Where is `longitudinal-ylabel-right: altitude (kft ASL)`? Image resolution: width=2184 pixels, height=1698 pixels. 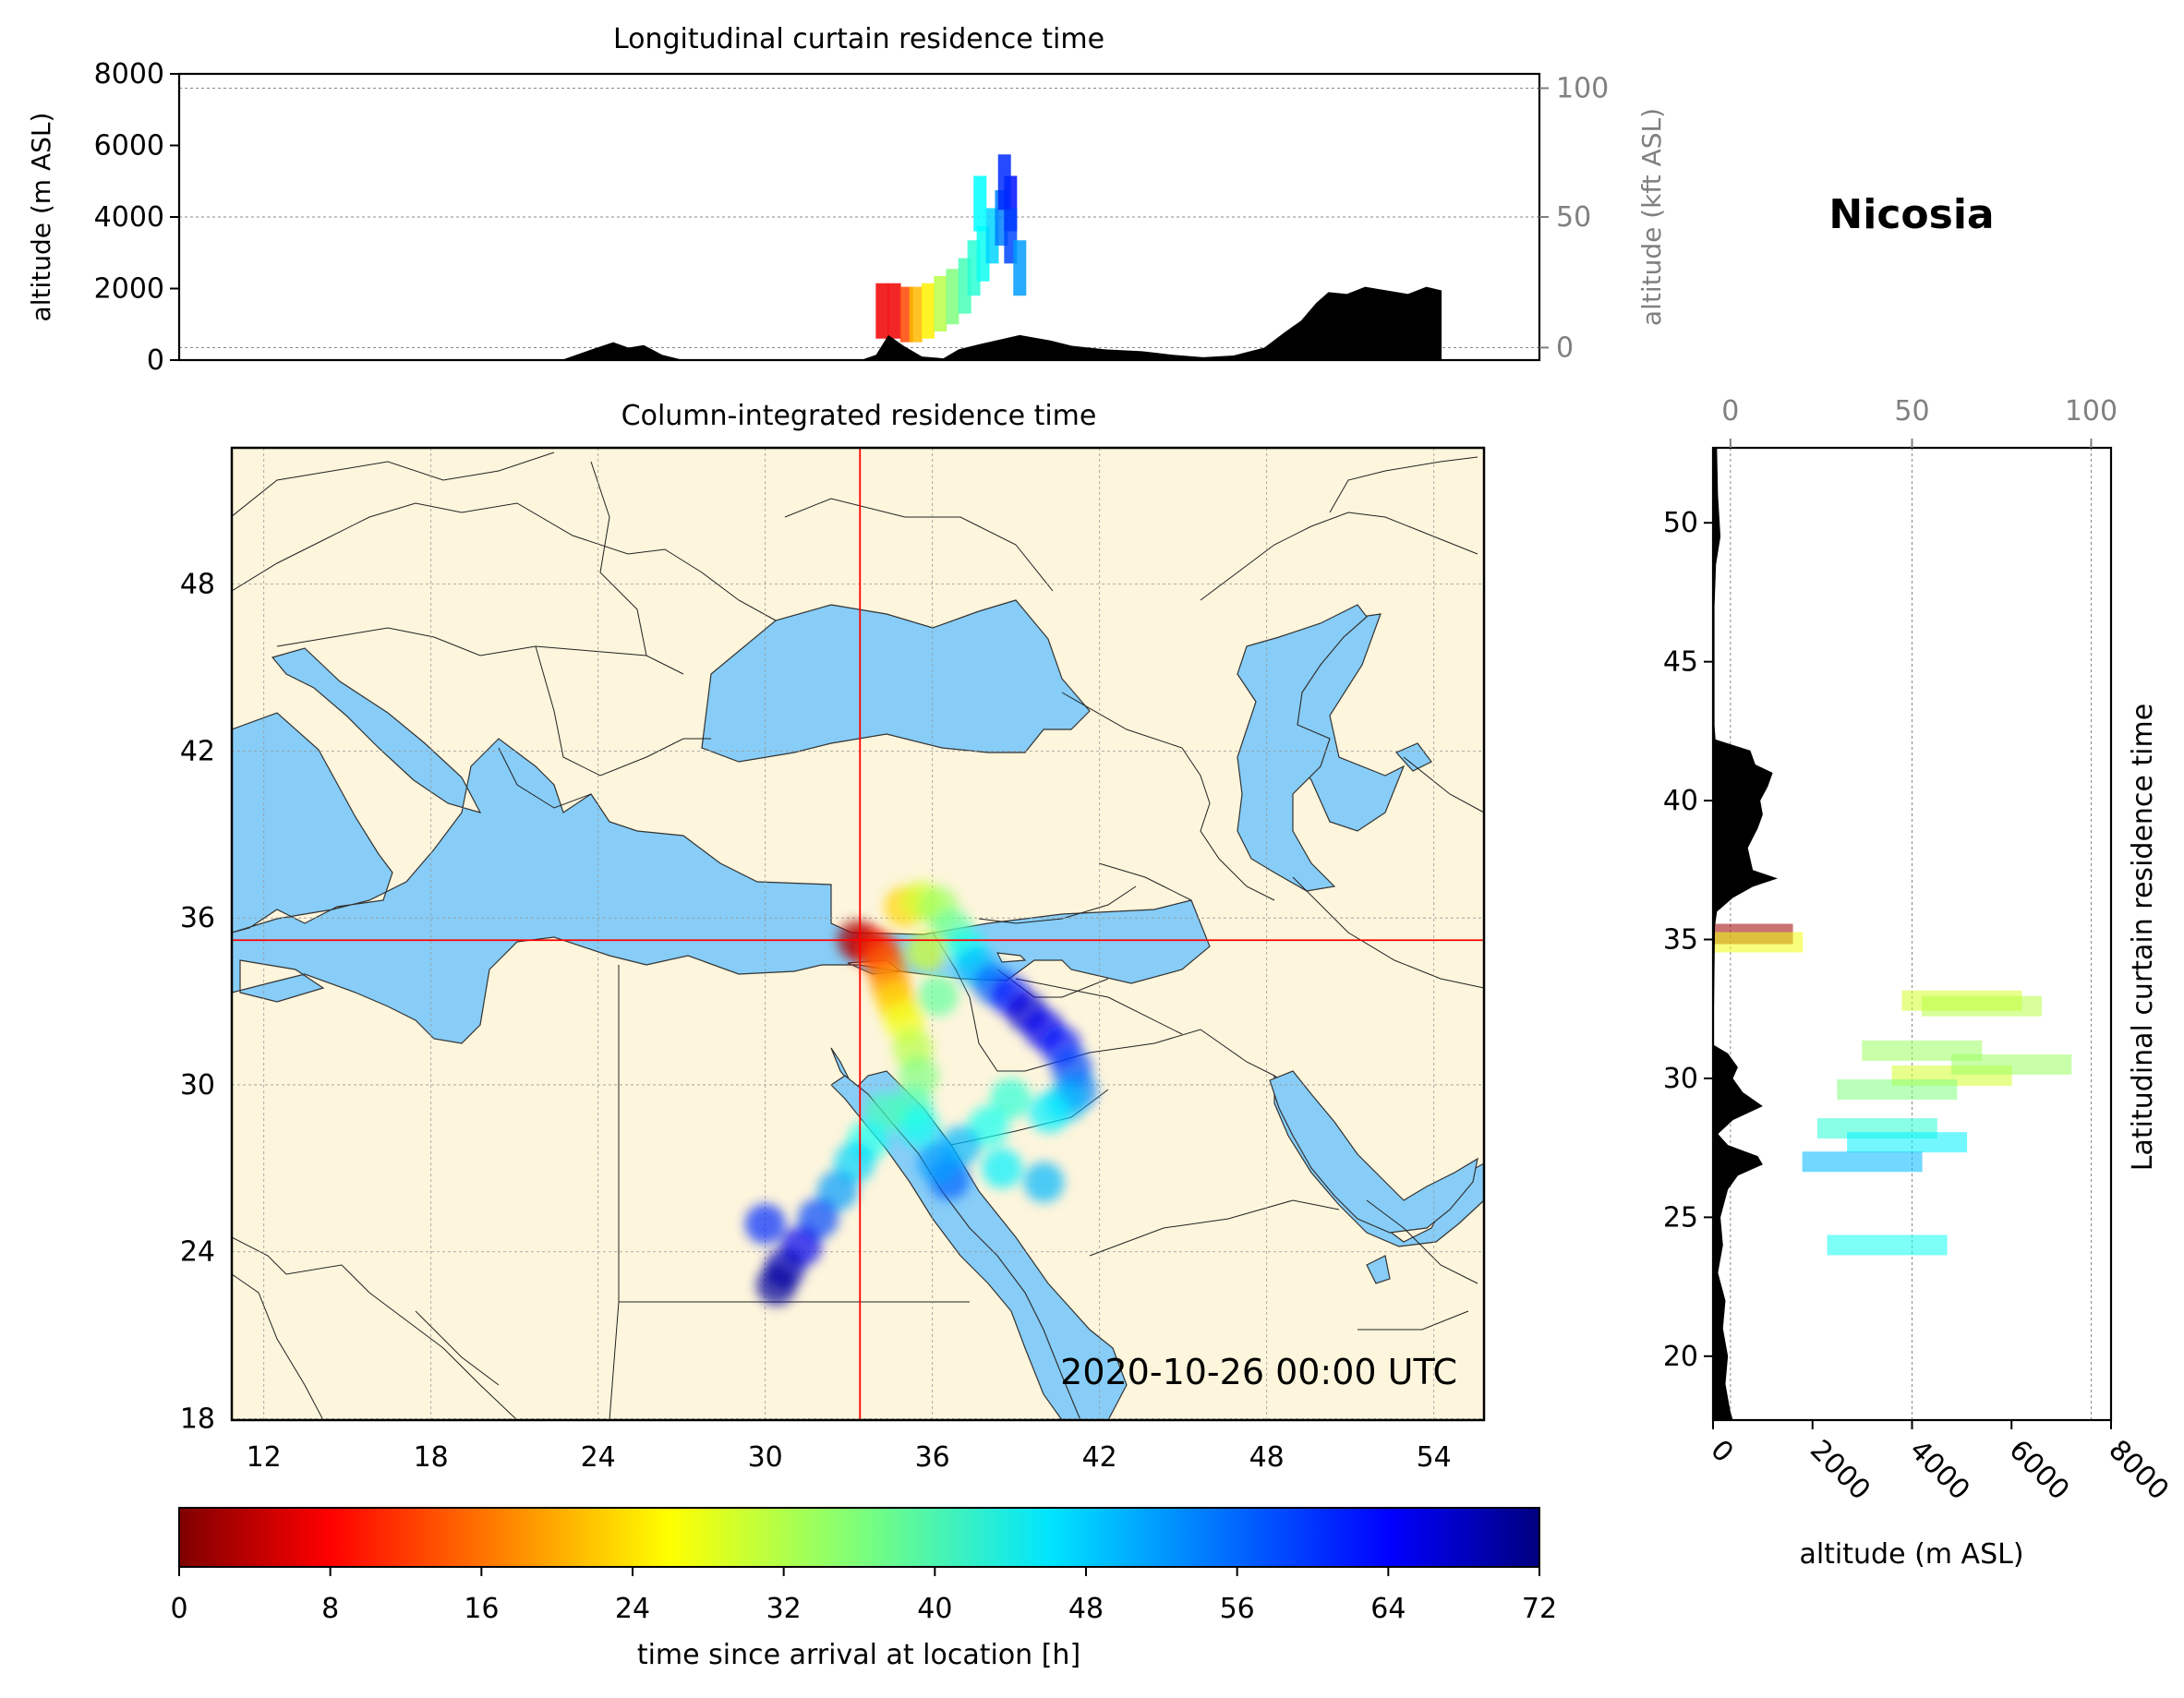
longitudinal-ylabel-right: altitude (kft ASL) is located at coordinates (1651, 217).